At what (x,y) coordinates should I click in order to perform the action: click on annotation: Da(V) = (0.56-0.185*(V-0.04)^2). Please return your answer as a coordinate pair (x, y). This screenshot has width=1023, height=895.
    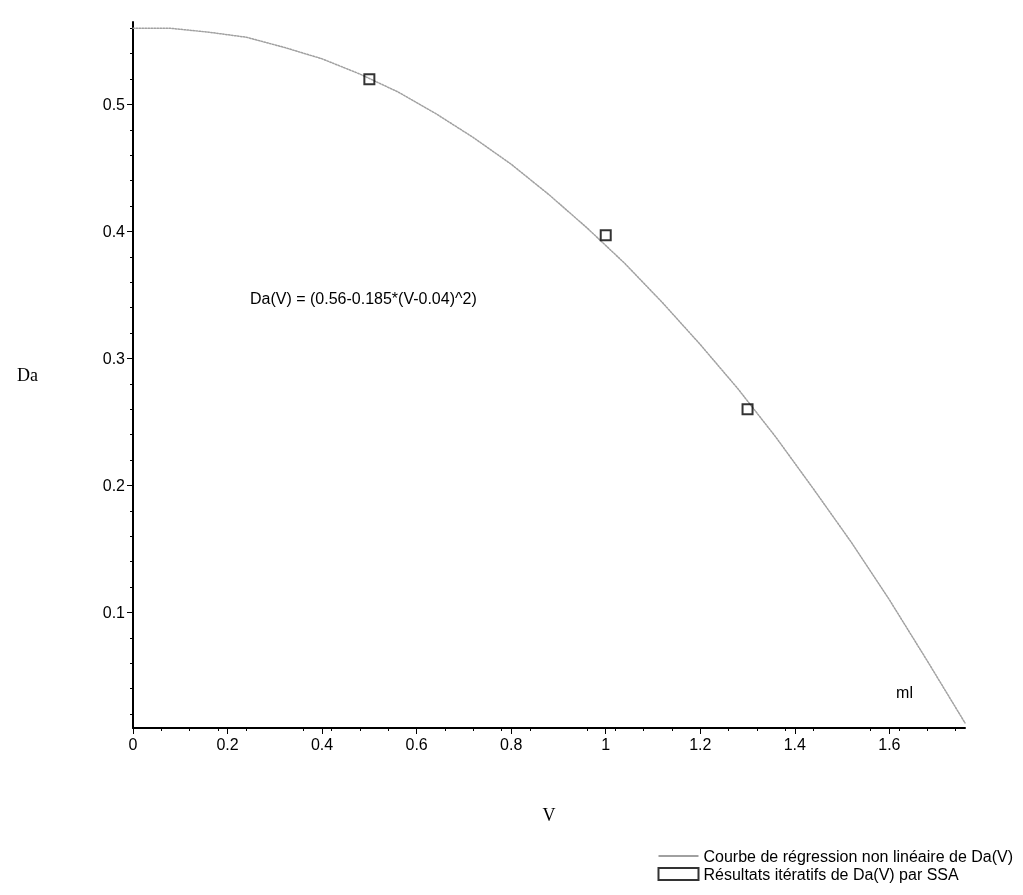
    Looking at the image, I should click on (363, 298).